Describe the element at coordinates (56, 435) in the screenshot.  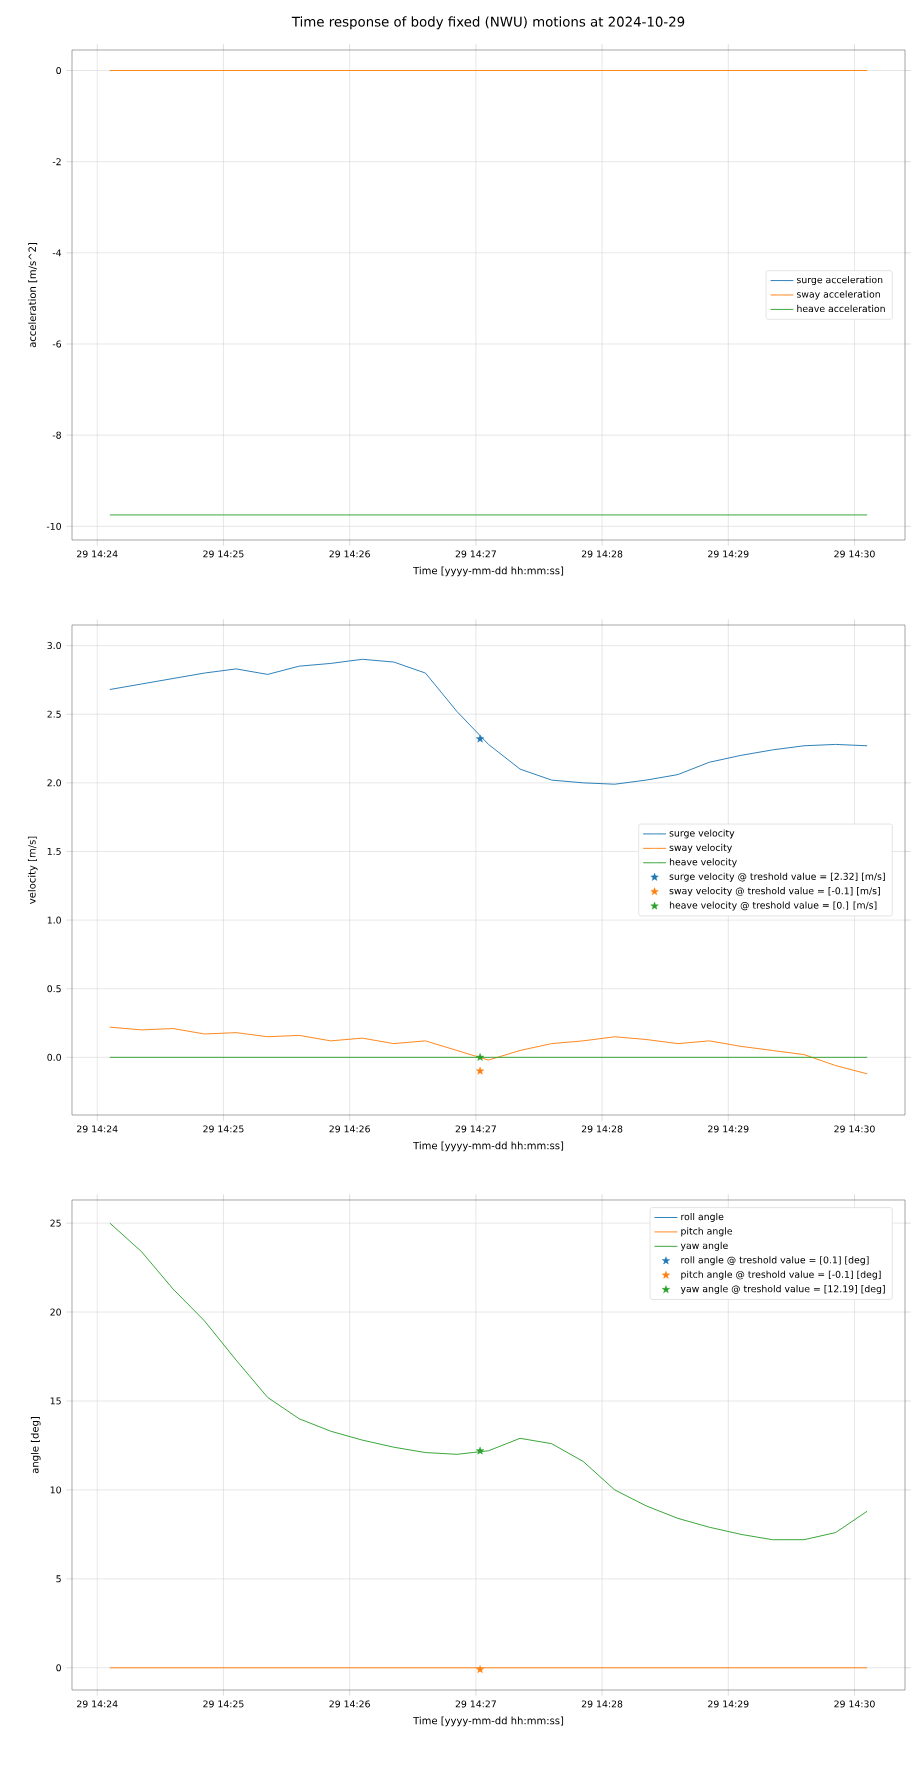
I see `y-tick-label: -8` at that location.